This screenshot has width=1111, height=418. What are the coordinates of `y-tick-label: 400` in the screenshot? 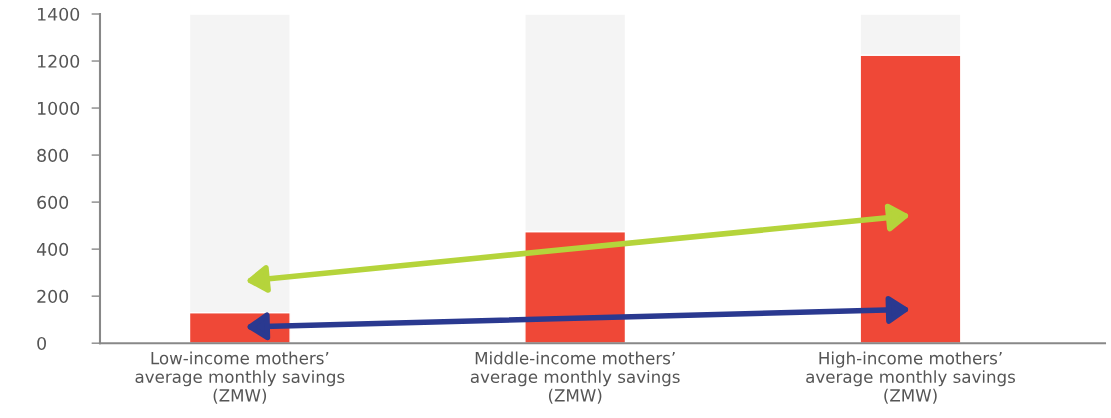 It's located at (52, 249).